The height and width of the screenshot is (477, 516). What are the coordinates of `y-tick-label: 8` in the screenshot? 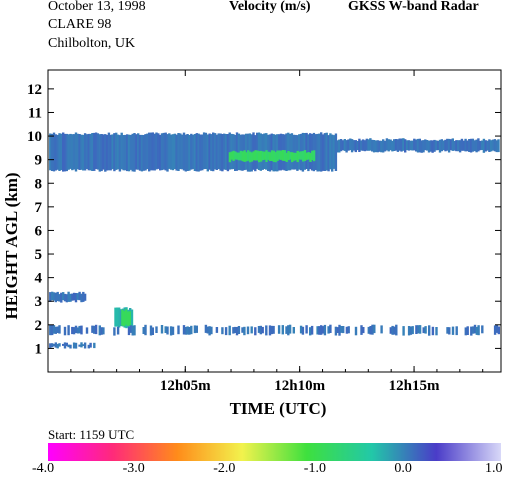 It's located at (39, 184).